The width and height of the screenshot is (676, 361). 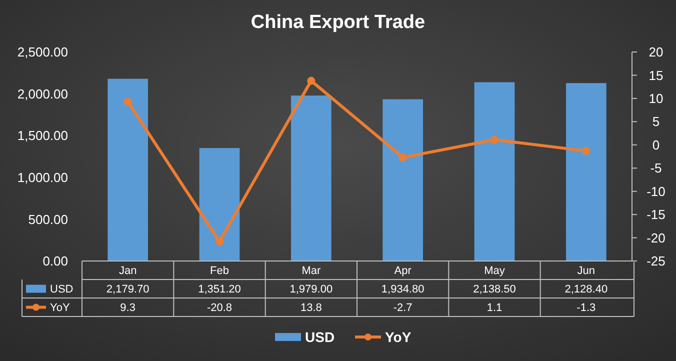 What do you see at coordinates (495, 271) in the screenshot?
I see `x-tick-label: May` at bounding box center [495, 271].